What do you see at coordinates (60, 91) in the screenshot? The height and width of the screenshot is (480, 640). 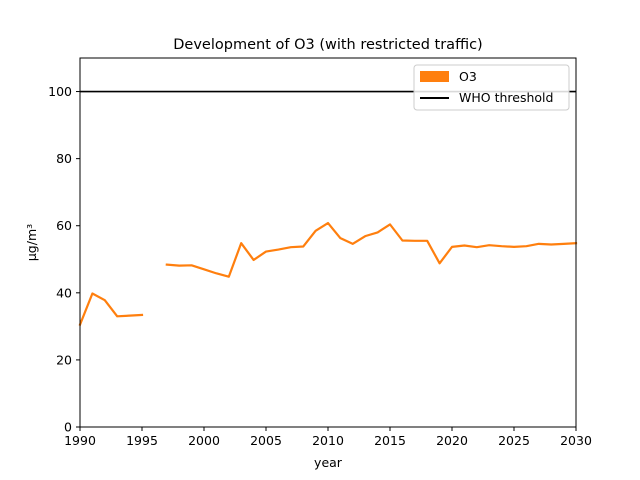 I see `y-tick-label: 100` at bounding box center [60, 91].